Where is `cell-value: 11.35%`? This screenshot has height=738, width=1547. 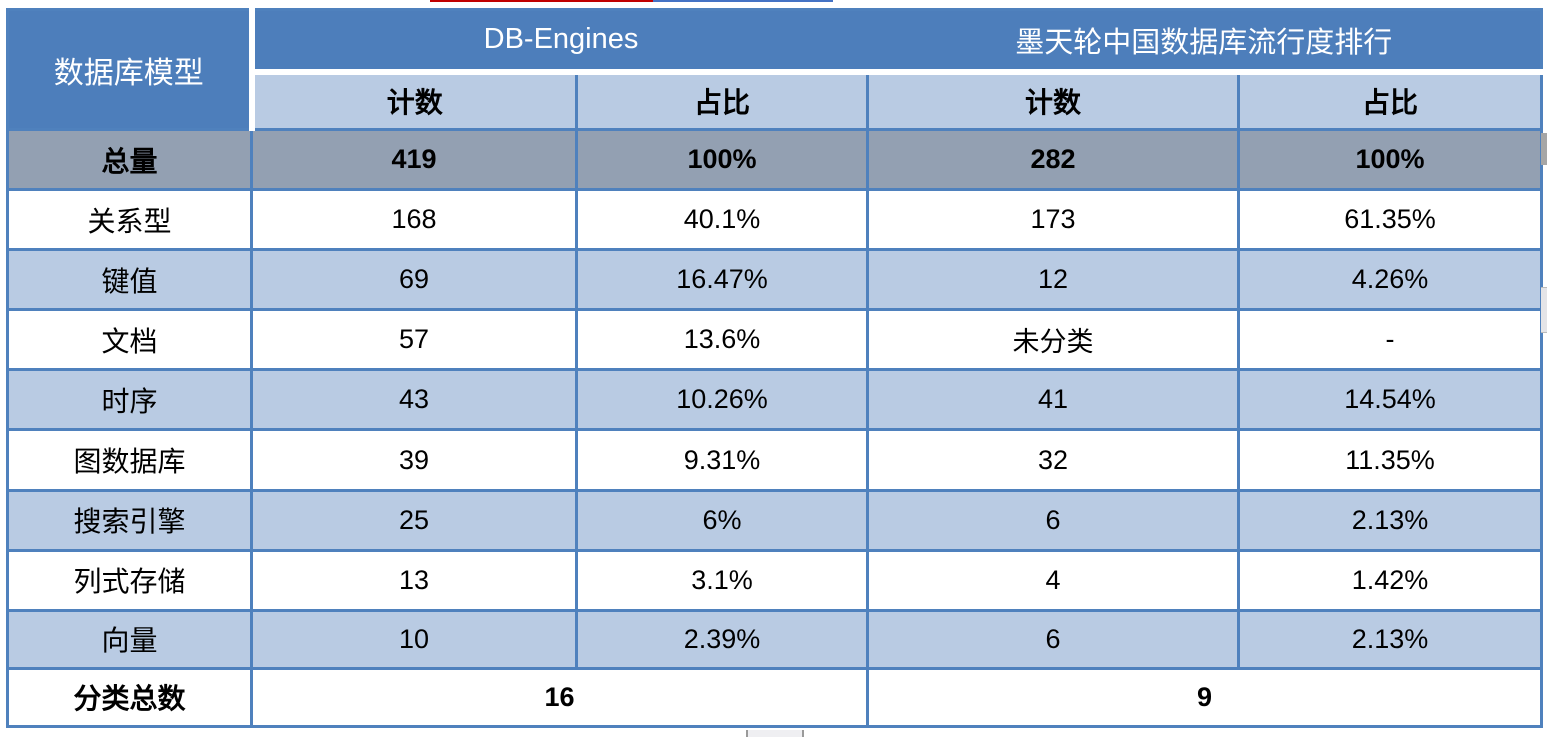 cell-value: 11.35% is located at coordinates (1390, 460).